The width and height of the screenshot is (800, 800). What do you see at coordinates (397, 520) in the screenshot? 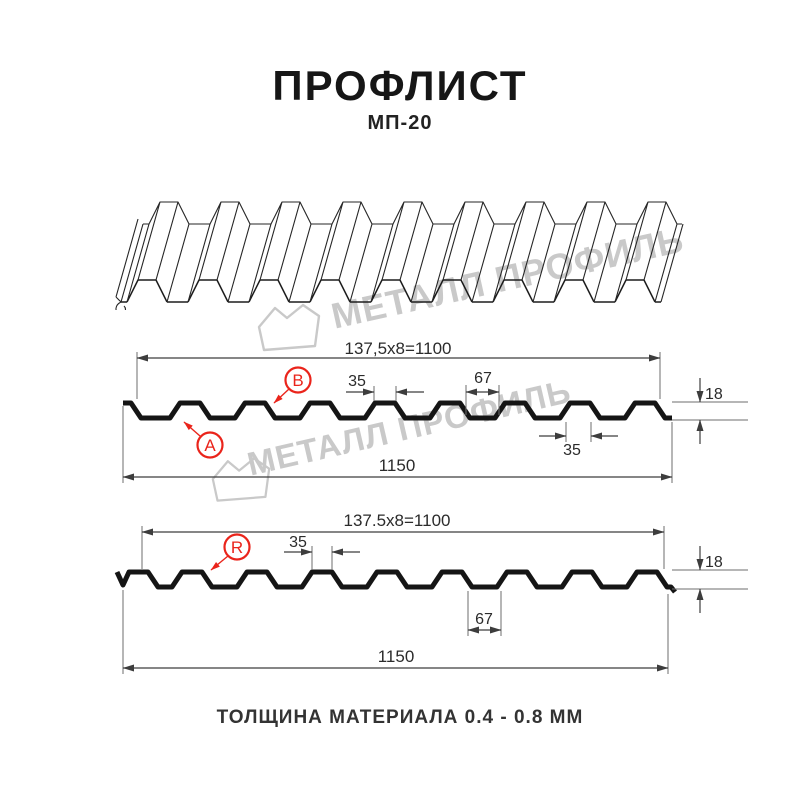
I see `dim-pitch-b-label: 137.5x8=1100` at bounding box center [397, 520].